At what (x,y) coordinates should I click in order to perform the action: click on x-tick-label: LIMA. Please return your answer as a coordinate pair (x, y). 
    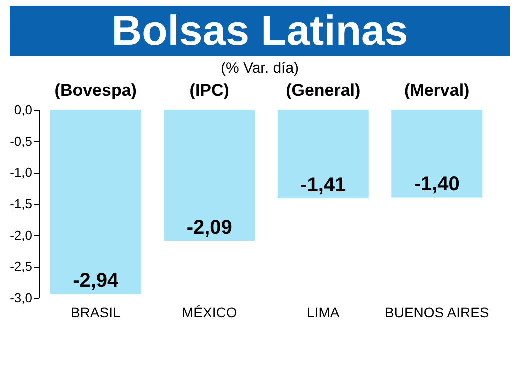
    Looking at the image, I should click on (323, 312).